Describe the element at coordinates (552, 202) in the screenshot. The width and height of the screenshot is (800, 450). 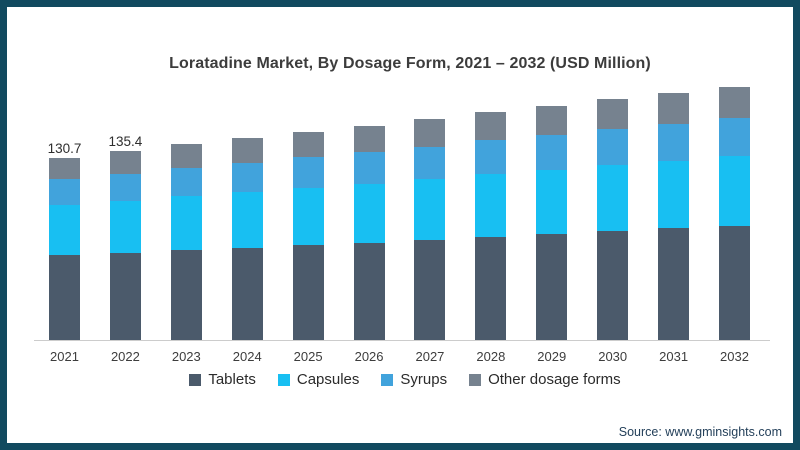
I see `bar-segment-capsules-2029` at that location.